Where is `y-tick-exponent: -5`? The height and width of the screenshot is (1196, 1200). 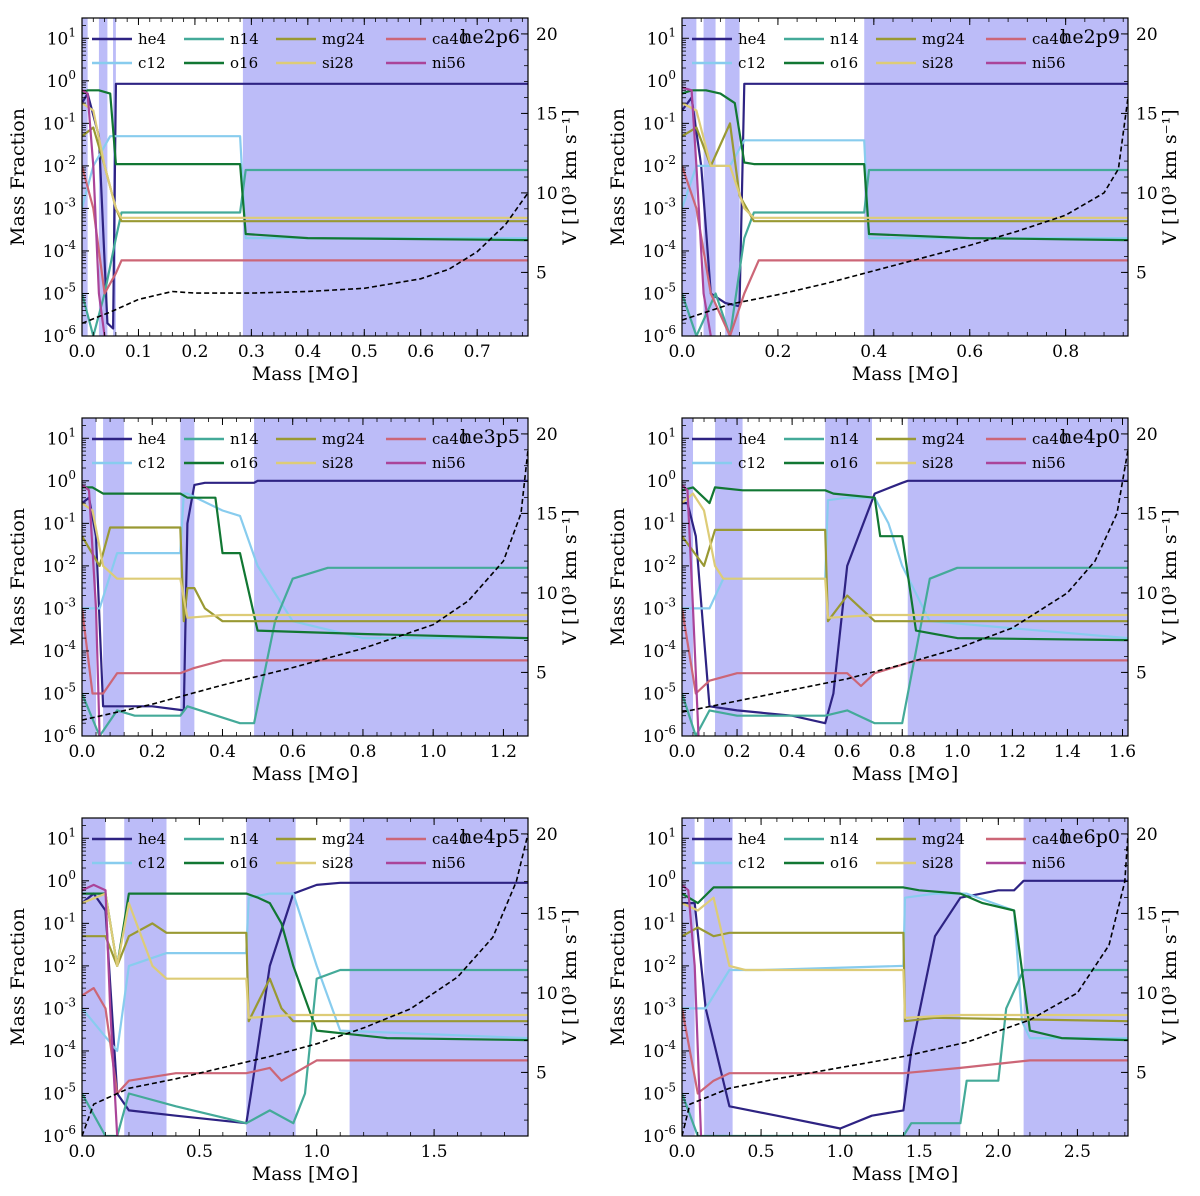 y-tick-exponent: -5 is located at coordinates (670, 287).